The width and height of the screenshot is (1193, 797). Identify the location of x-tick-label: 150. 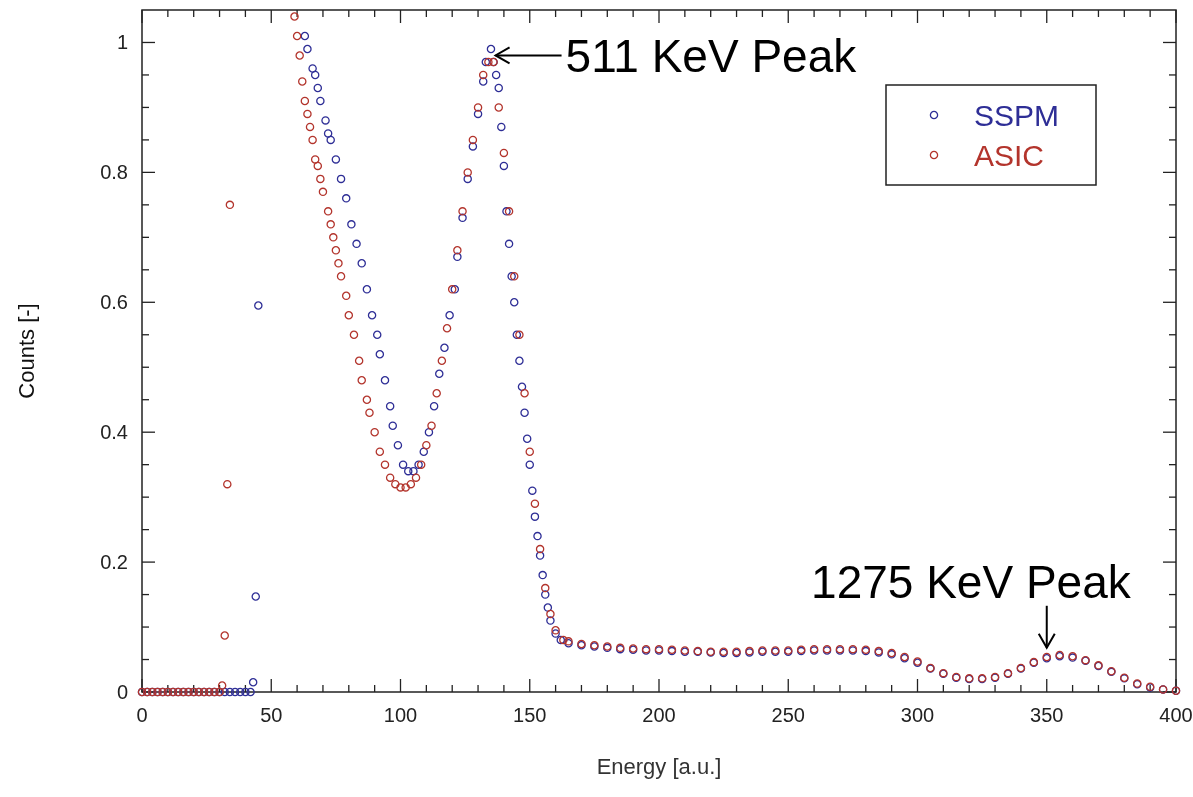
(530, 715).